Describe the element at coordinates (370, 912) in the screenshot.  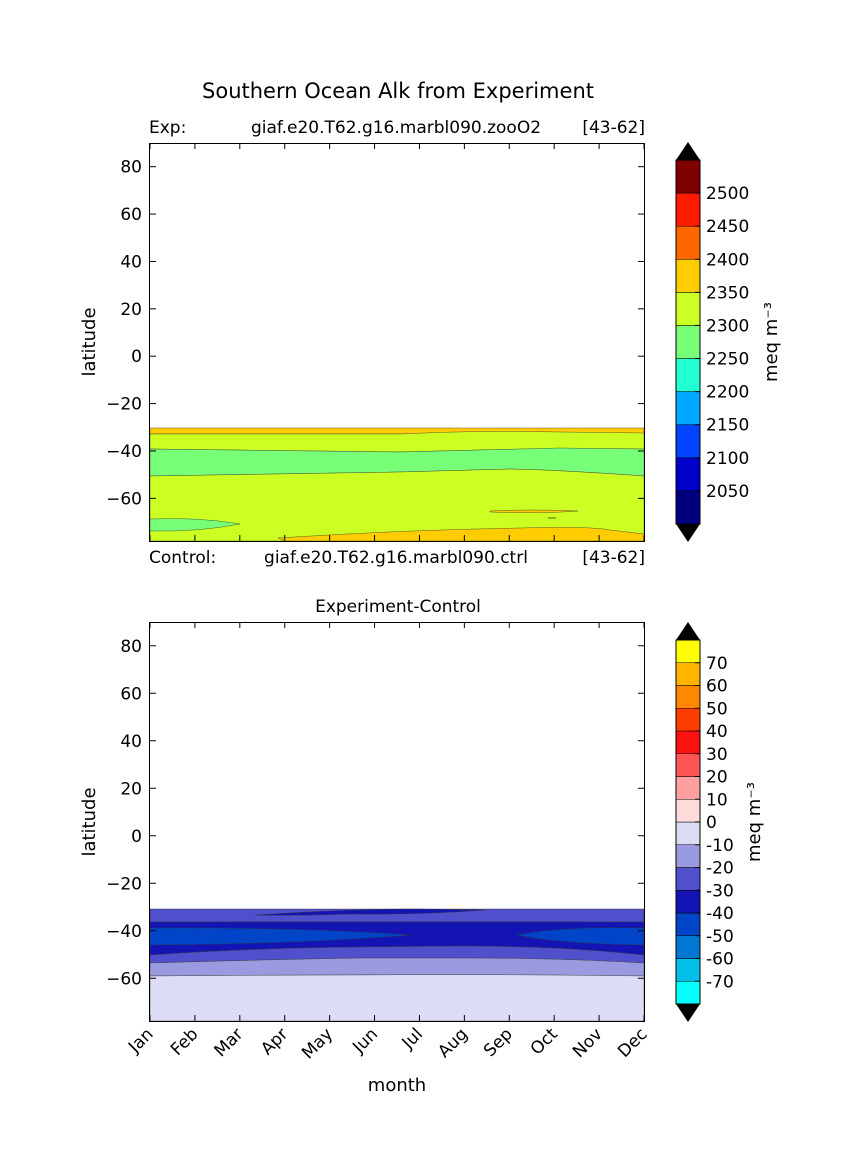
I see `contour-neg40-sliver` at that location.